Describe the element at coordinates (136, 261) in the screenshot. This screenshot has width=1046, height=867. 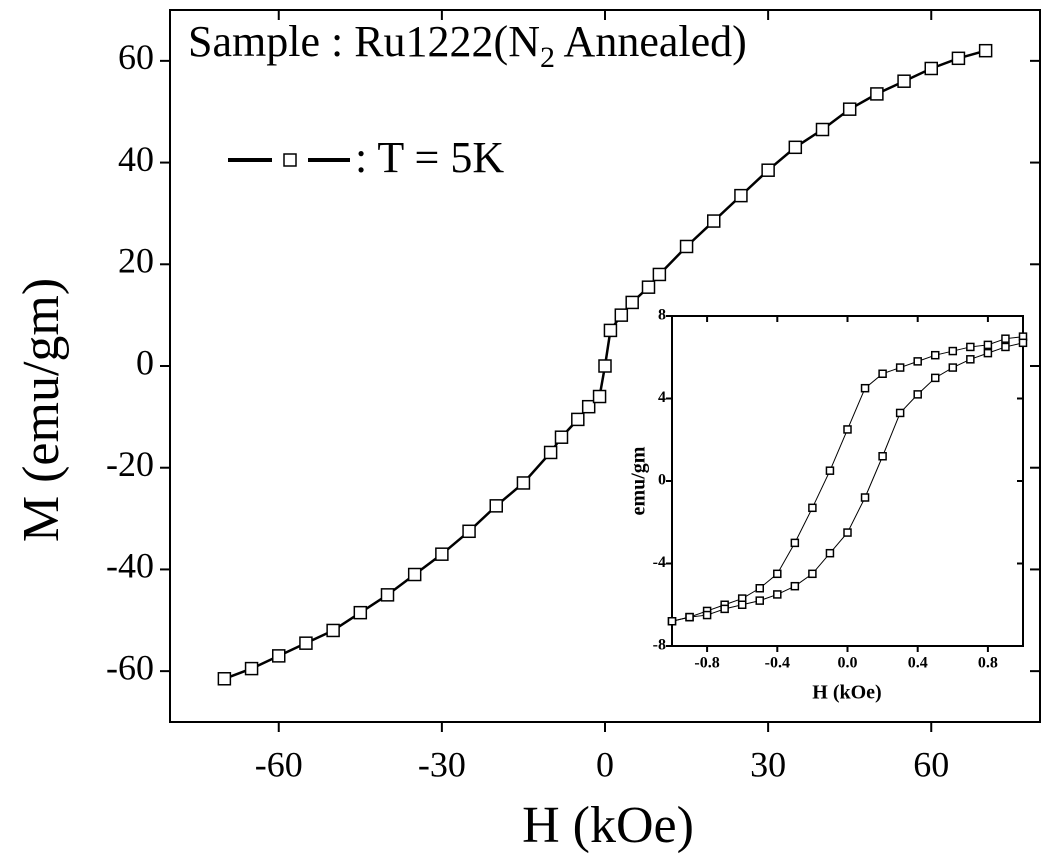
I see `y-tick-label: 20` at that location.